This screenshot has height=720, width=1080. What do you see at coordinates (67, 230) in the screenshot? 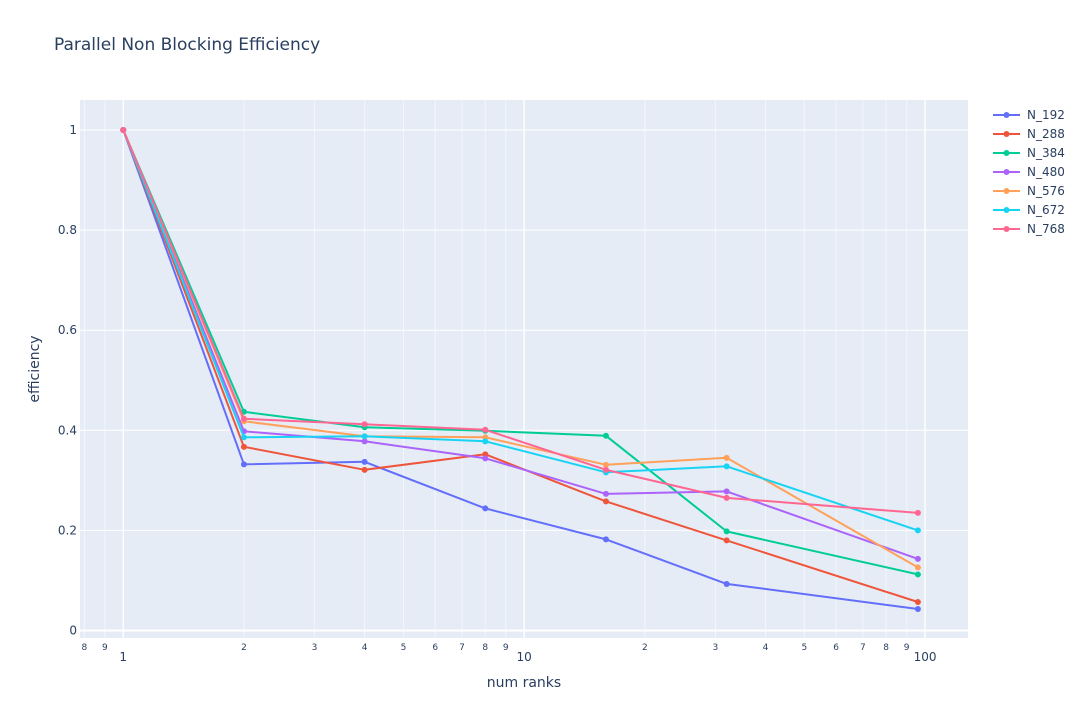
I see `y-tick-label: 0.8` at bounding box center [67, 230].